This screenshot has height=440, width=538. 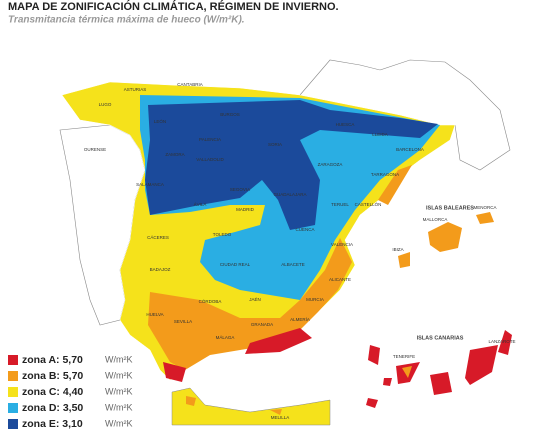 What do you see at coordinates (158, 237) in the screenshot?
I see `region-label: CÁCERES` at bounding box center [158, 237].